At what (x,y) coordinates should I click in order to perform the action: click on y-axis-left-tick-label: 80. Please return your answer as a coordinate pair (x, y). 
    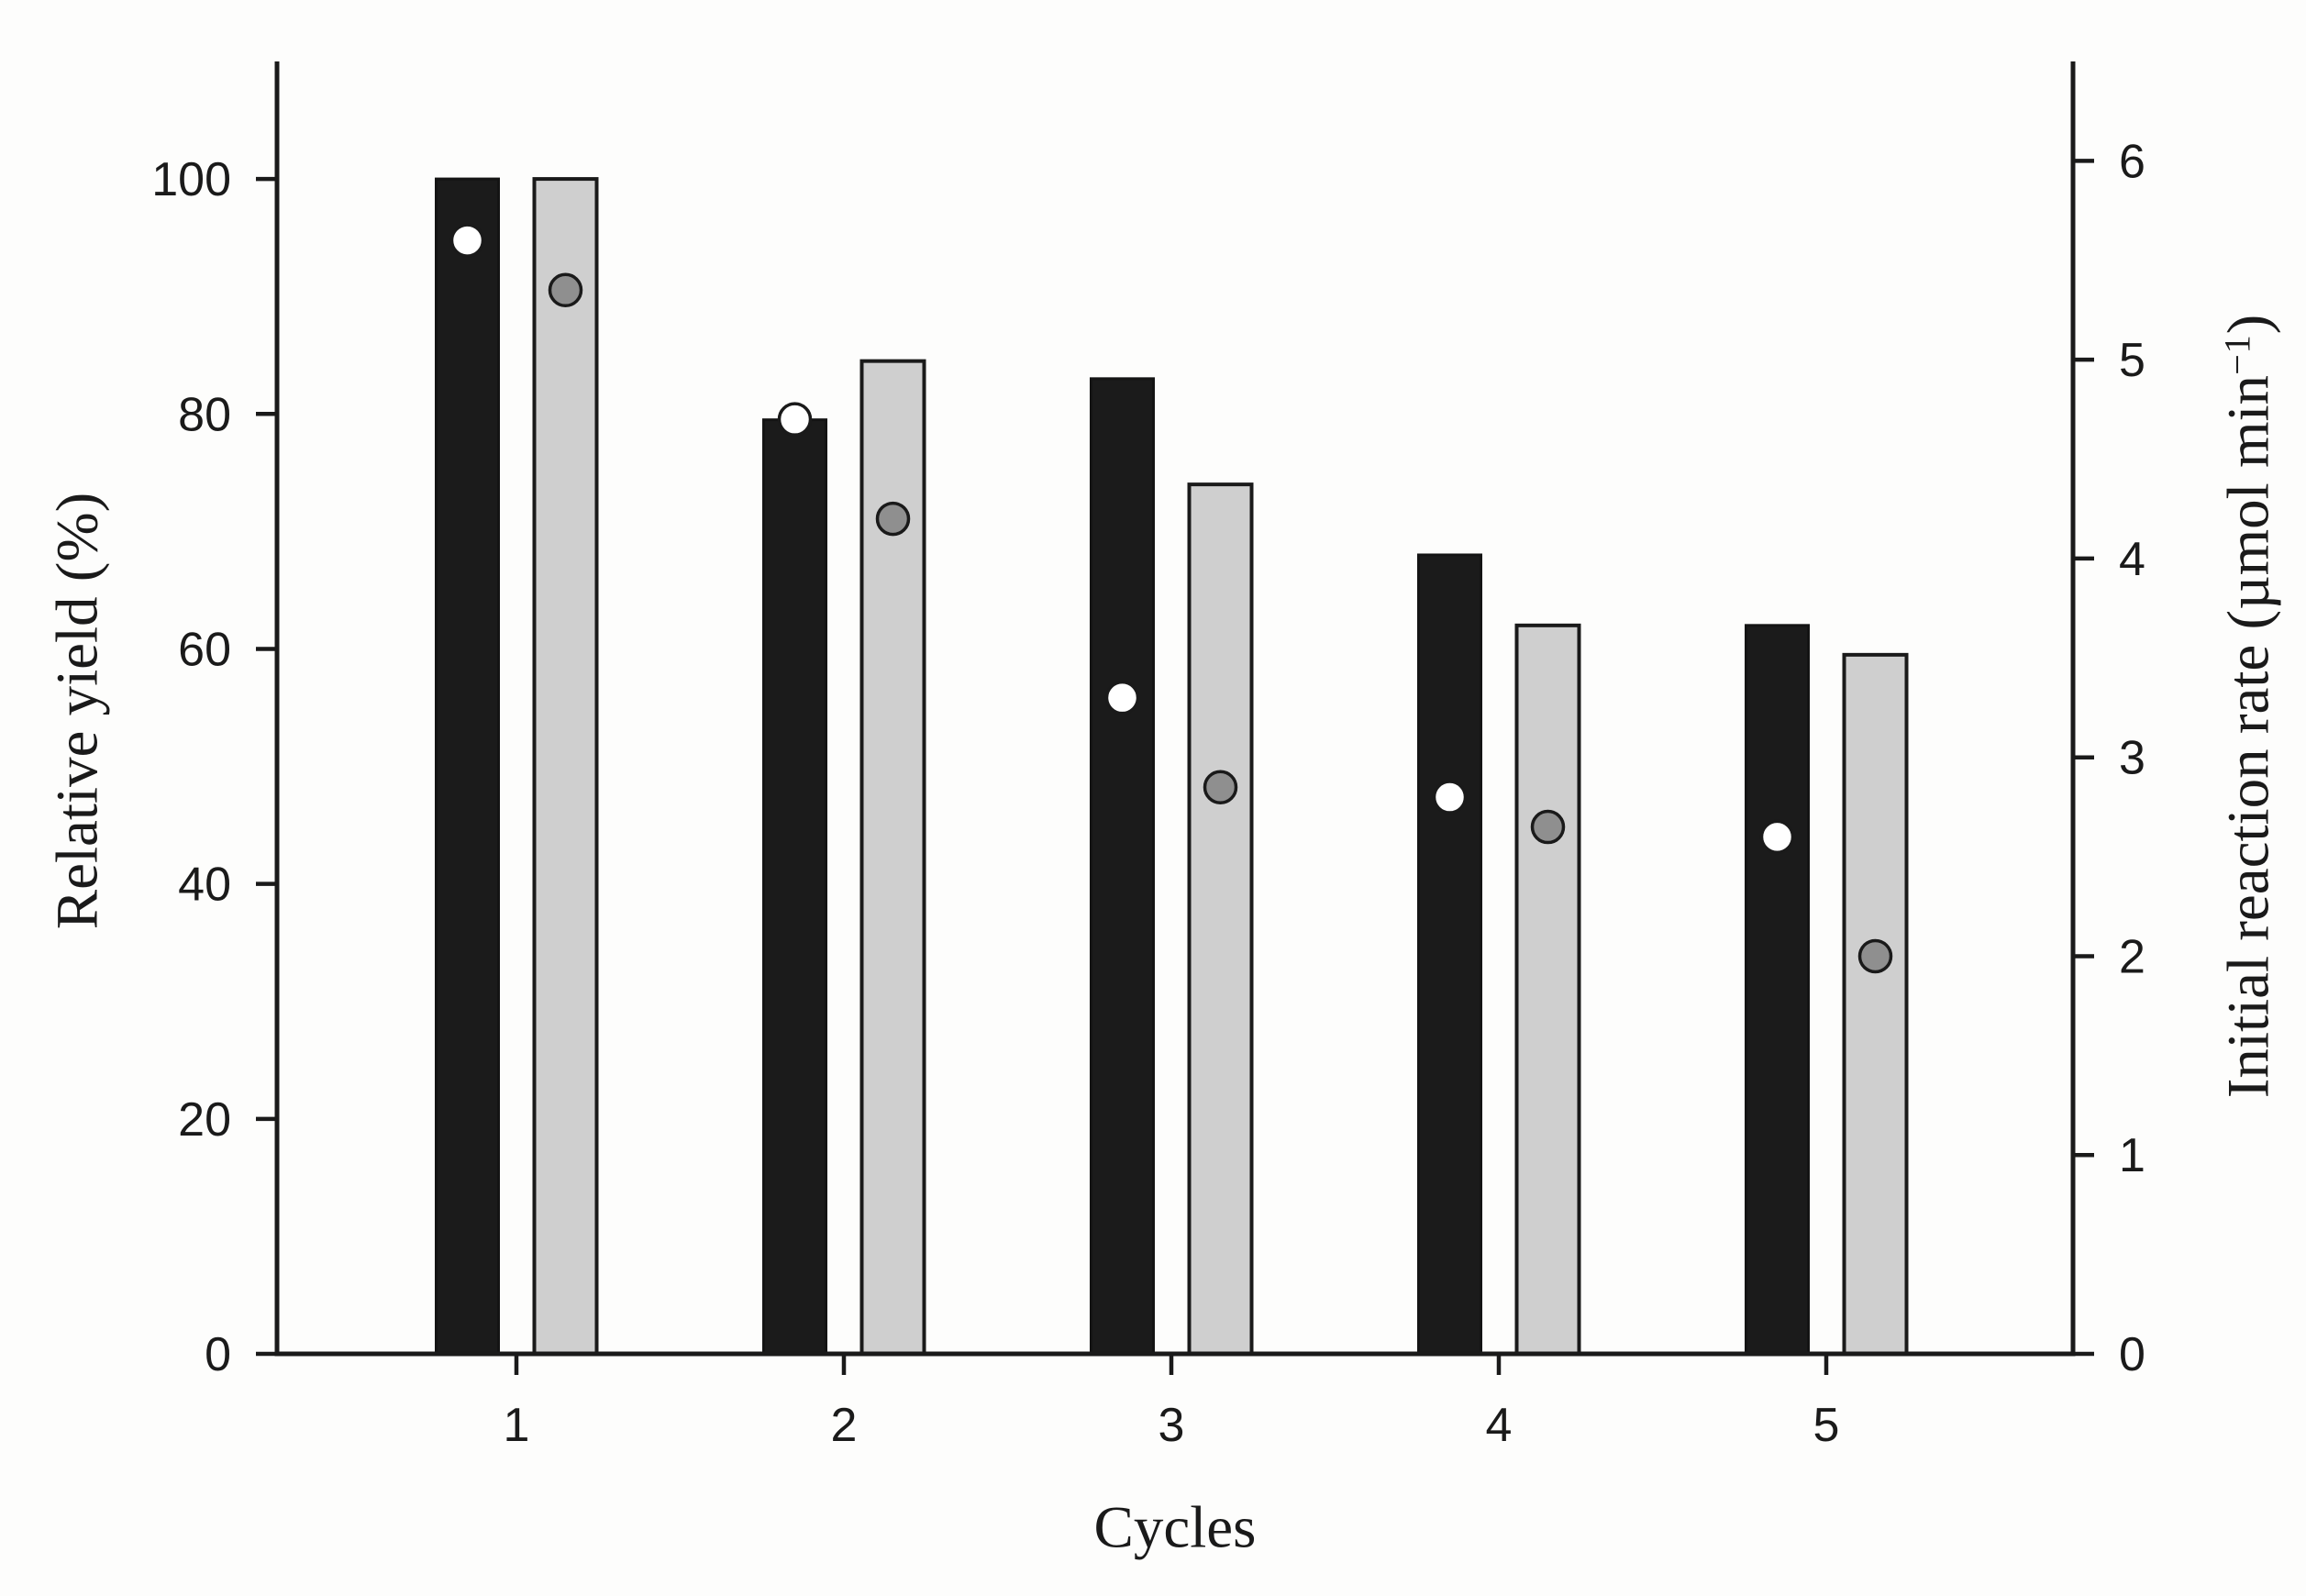
    Looking at the image, I should click on (204, 414).